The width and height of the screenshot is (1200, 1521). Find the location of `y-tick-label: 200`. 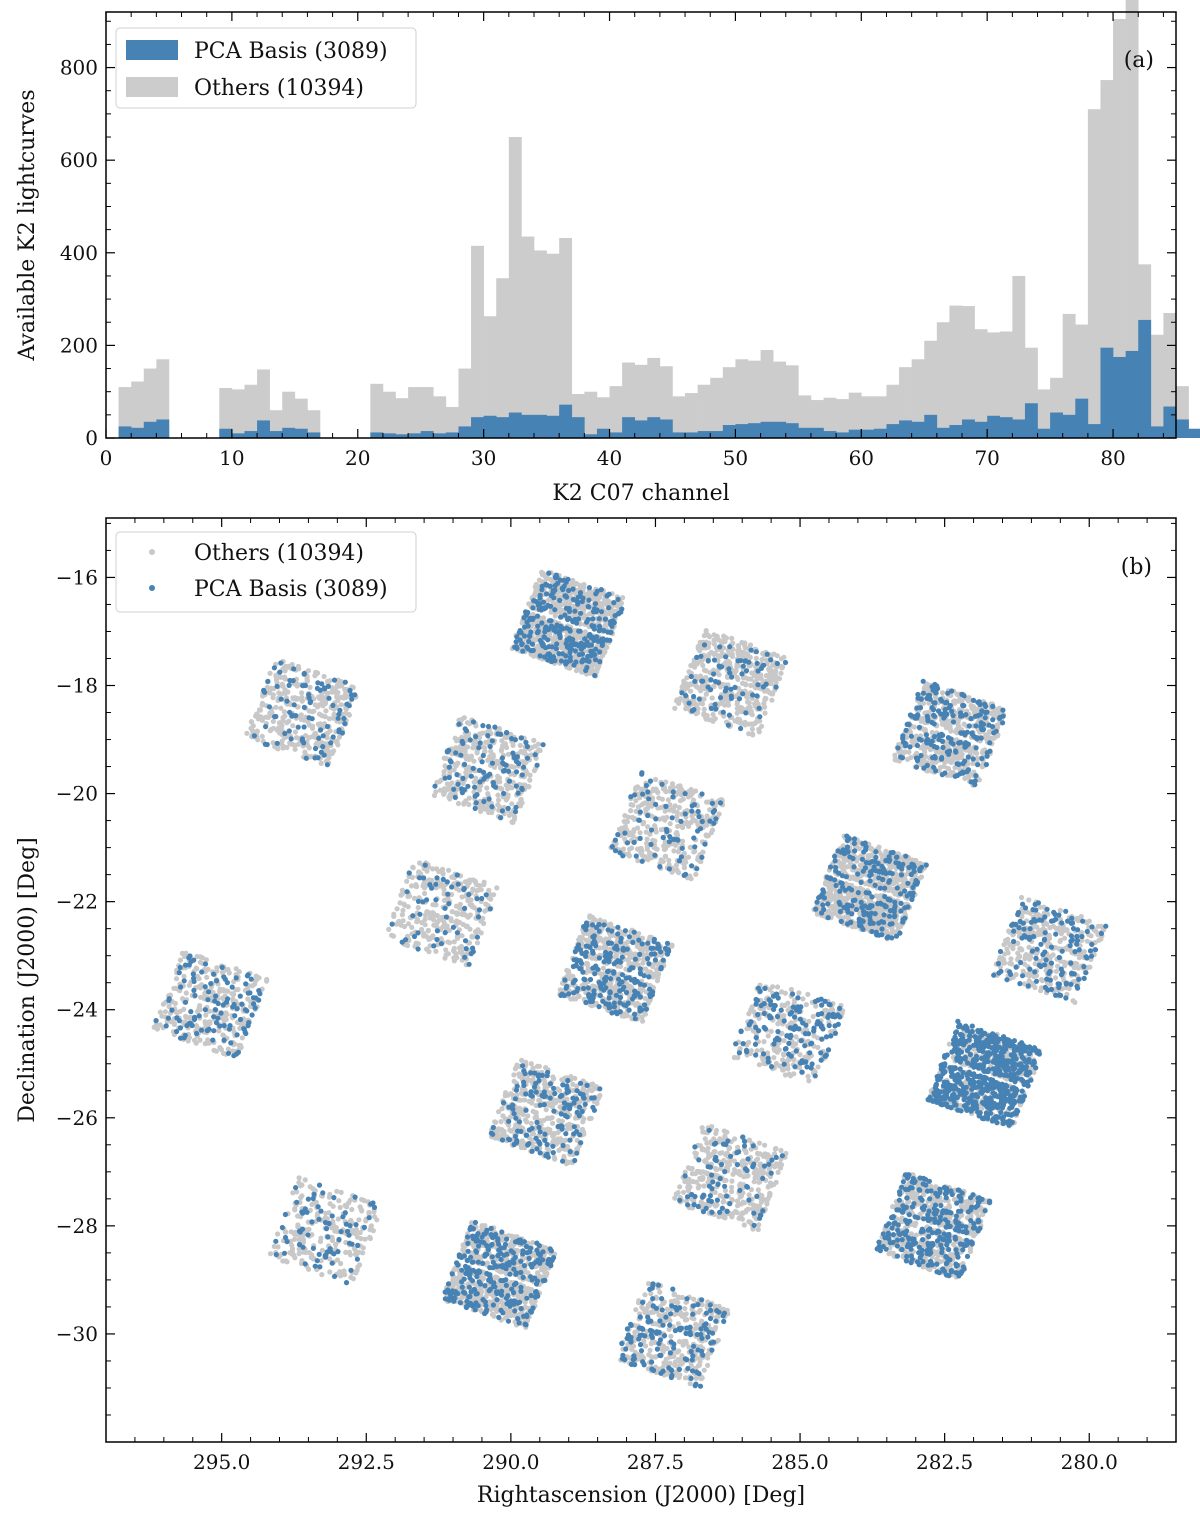

y-tick-label: 200 is located at coordinates (79, 345).